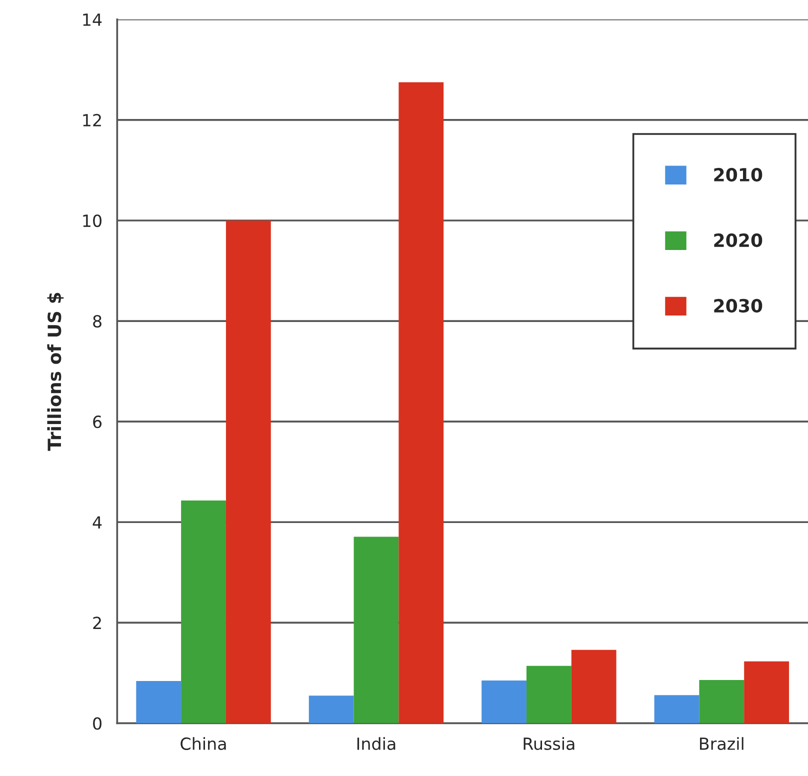 The width and height of the screenshot is (808, 776). I want to click on x-tick-label: India, so click(376, 743).